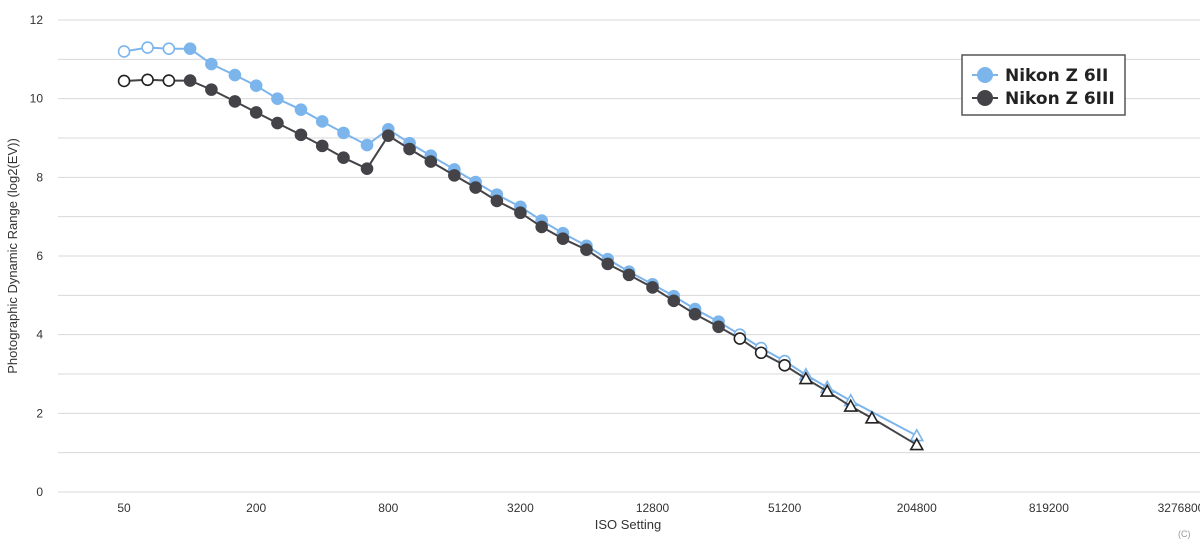 The width and height of the screenshot is (1200, 539). Describe the element at coordinates (917, 508) in the screenshot. I see `x-tick-label: 204800` at that location.